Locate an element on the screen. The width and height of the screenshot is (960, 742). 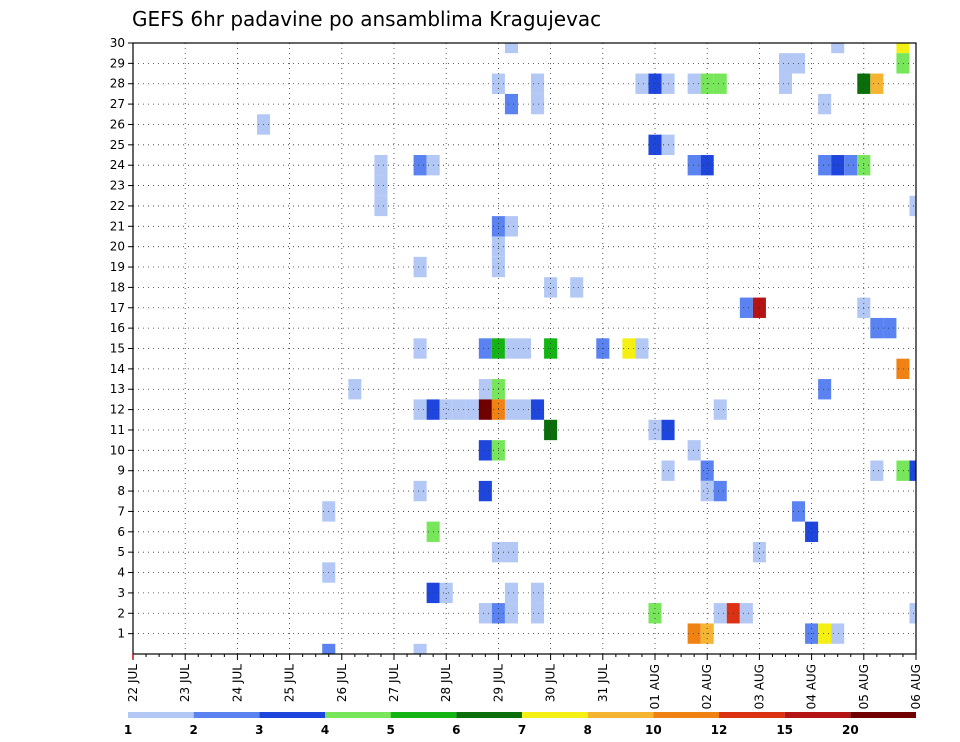
y-tick-label: 23 is located at coordinates (117, 186).